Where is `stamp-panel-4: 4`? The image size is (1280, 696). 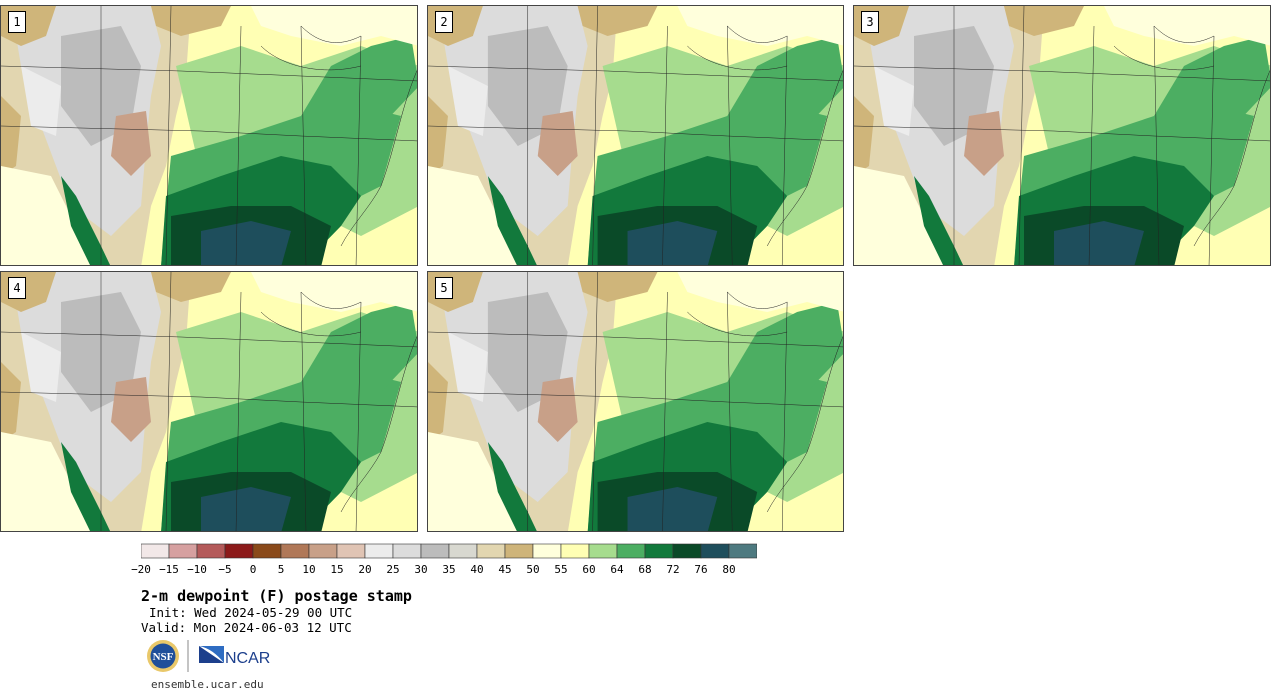
stamp-panel-4: 4 is located at coordinates (209, 401).